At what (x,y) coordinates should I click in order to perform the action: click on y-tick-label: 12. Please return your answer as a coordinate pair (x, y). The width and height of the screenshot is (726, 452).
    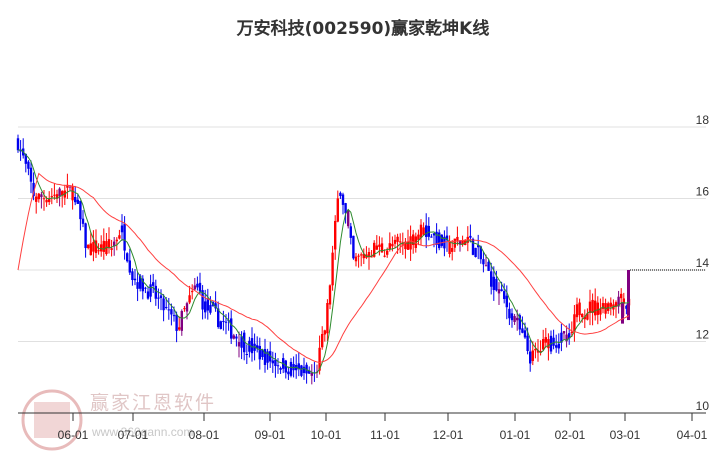
    Looking at the image, I should click on (703, 335).